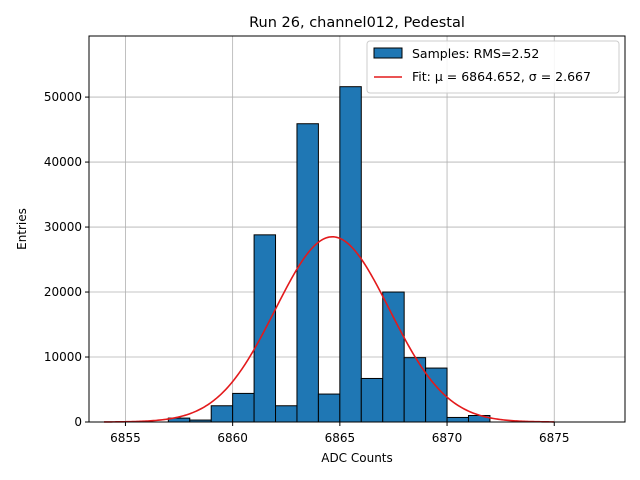  Describe the element at coordinates (66, 259) in the screenshot. I see `y-axis-ticks: 0 10000 20000 30000 40000 50000` at that location.